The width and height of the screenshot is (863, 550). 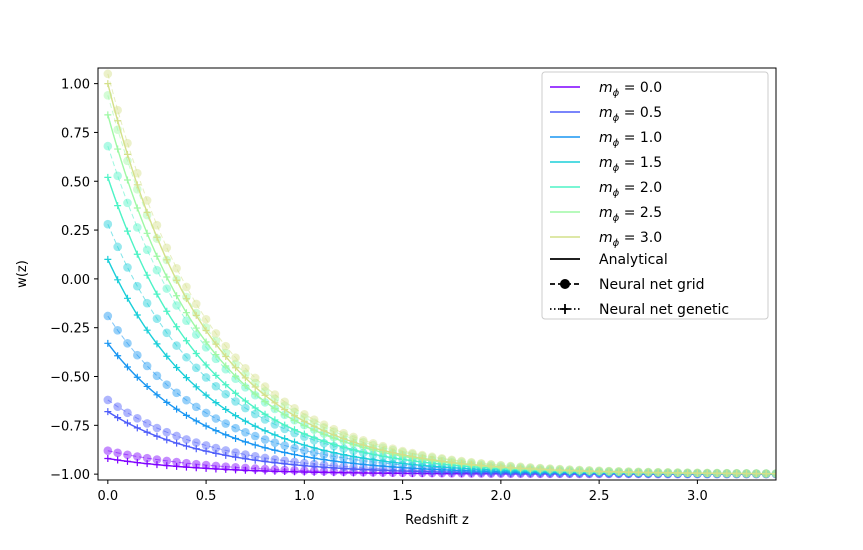 What do you see at coordinates (402, 496) in the screenshot?
I see `x-tick-label: 1.5` at bounding box center [402, 496].